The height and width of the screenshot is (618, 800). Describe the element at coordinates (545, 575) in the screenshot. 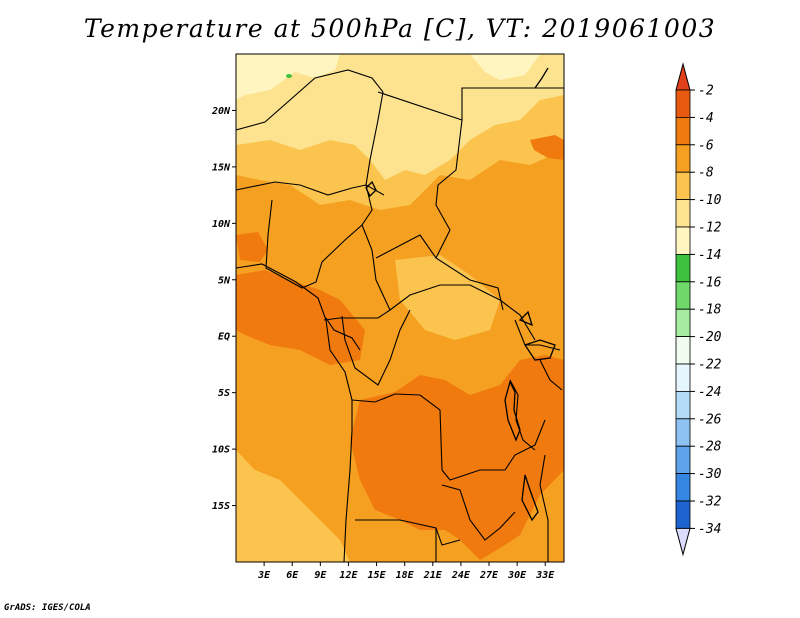

I see `lon-tick-label: 33E` at that location.